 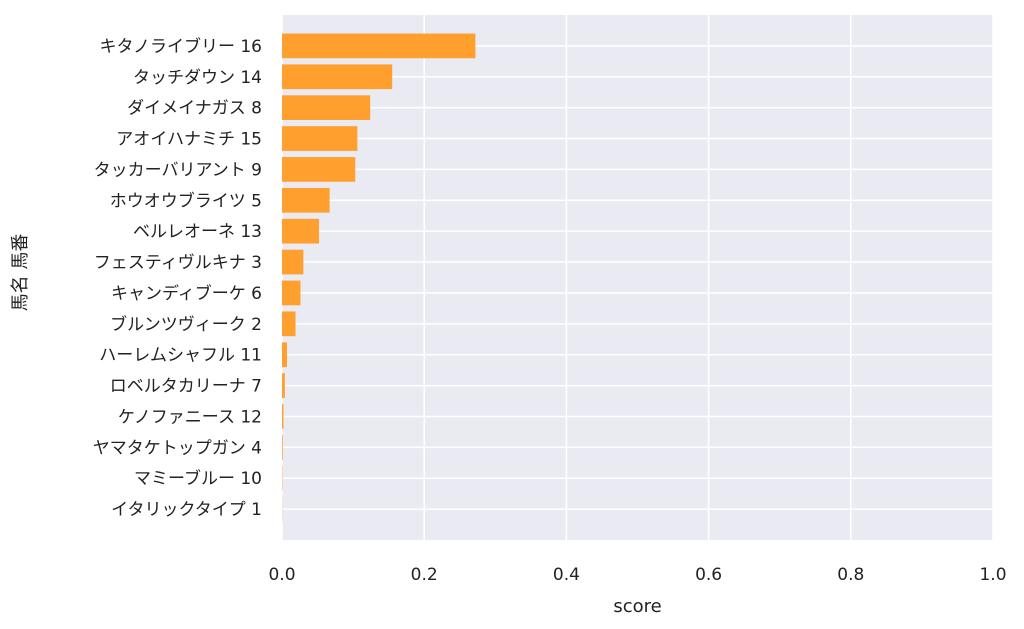 I want to click on x-axis-label: score, so click(x=637, y=606).